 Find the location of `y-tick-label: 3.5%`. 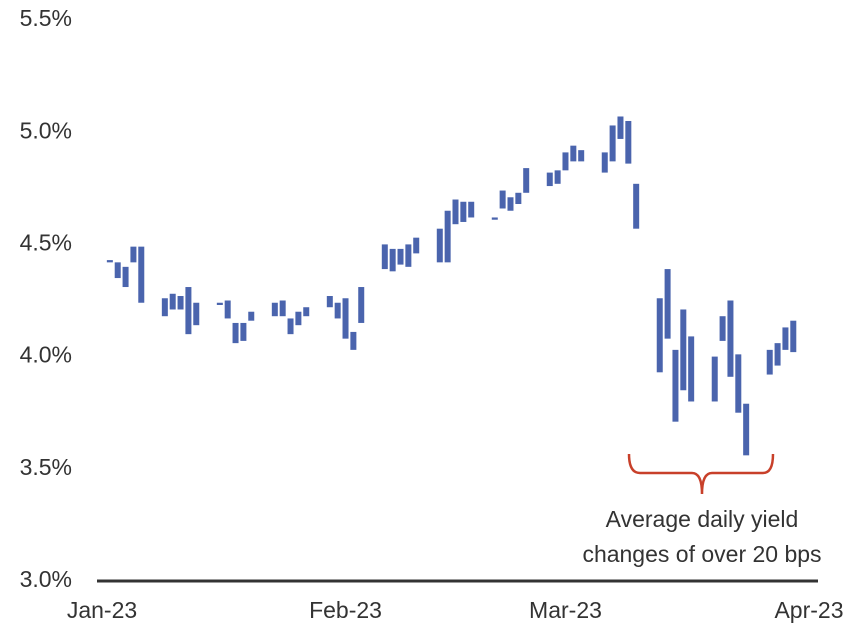

y-tick-label: 3.5% is located at coordinates (46, 467).